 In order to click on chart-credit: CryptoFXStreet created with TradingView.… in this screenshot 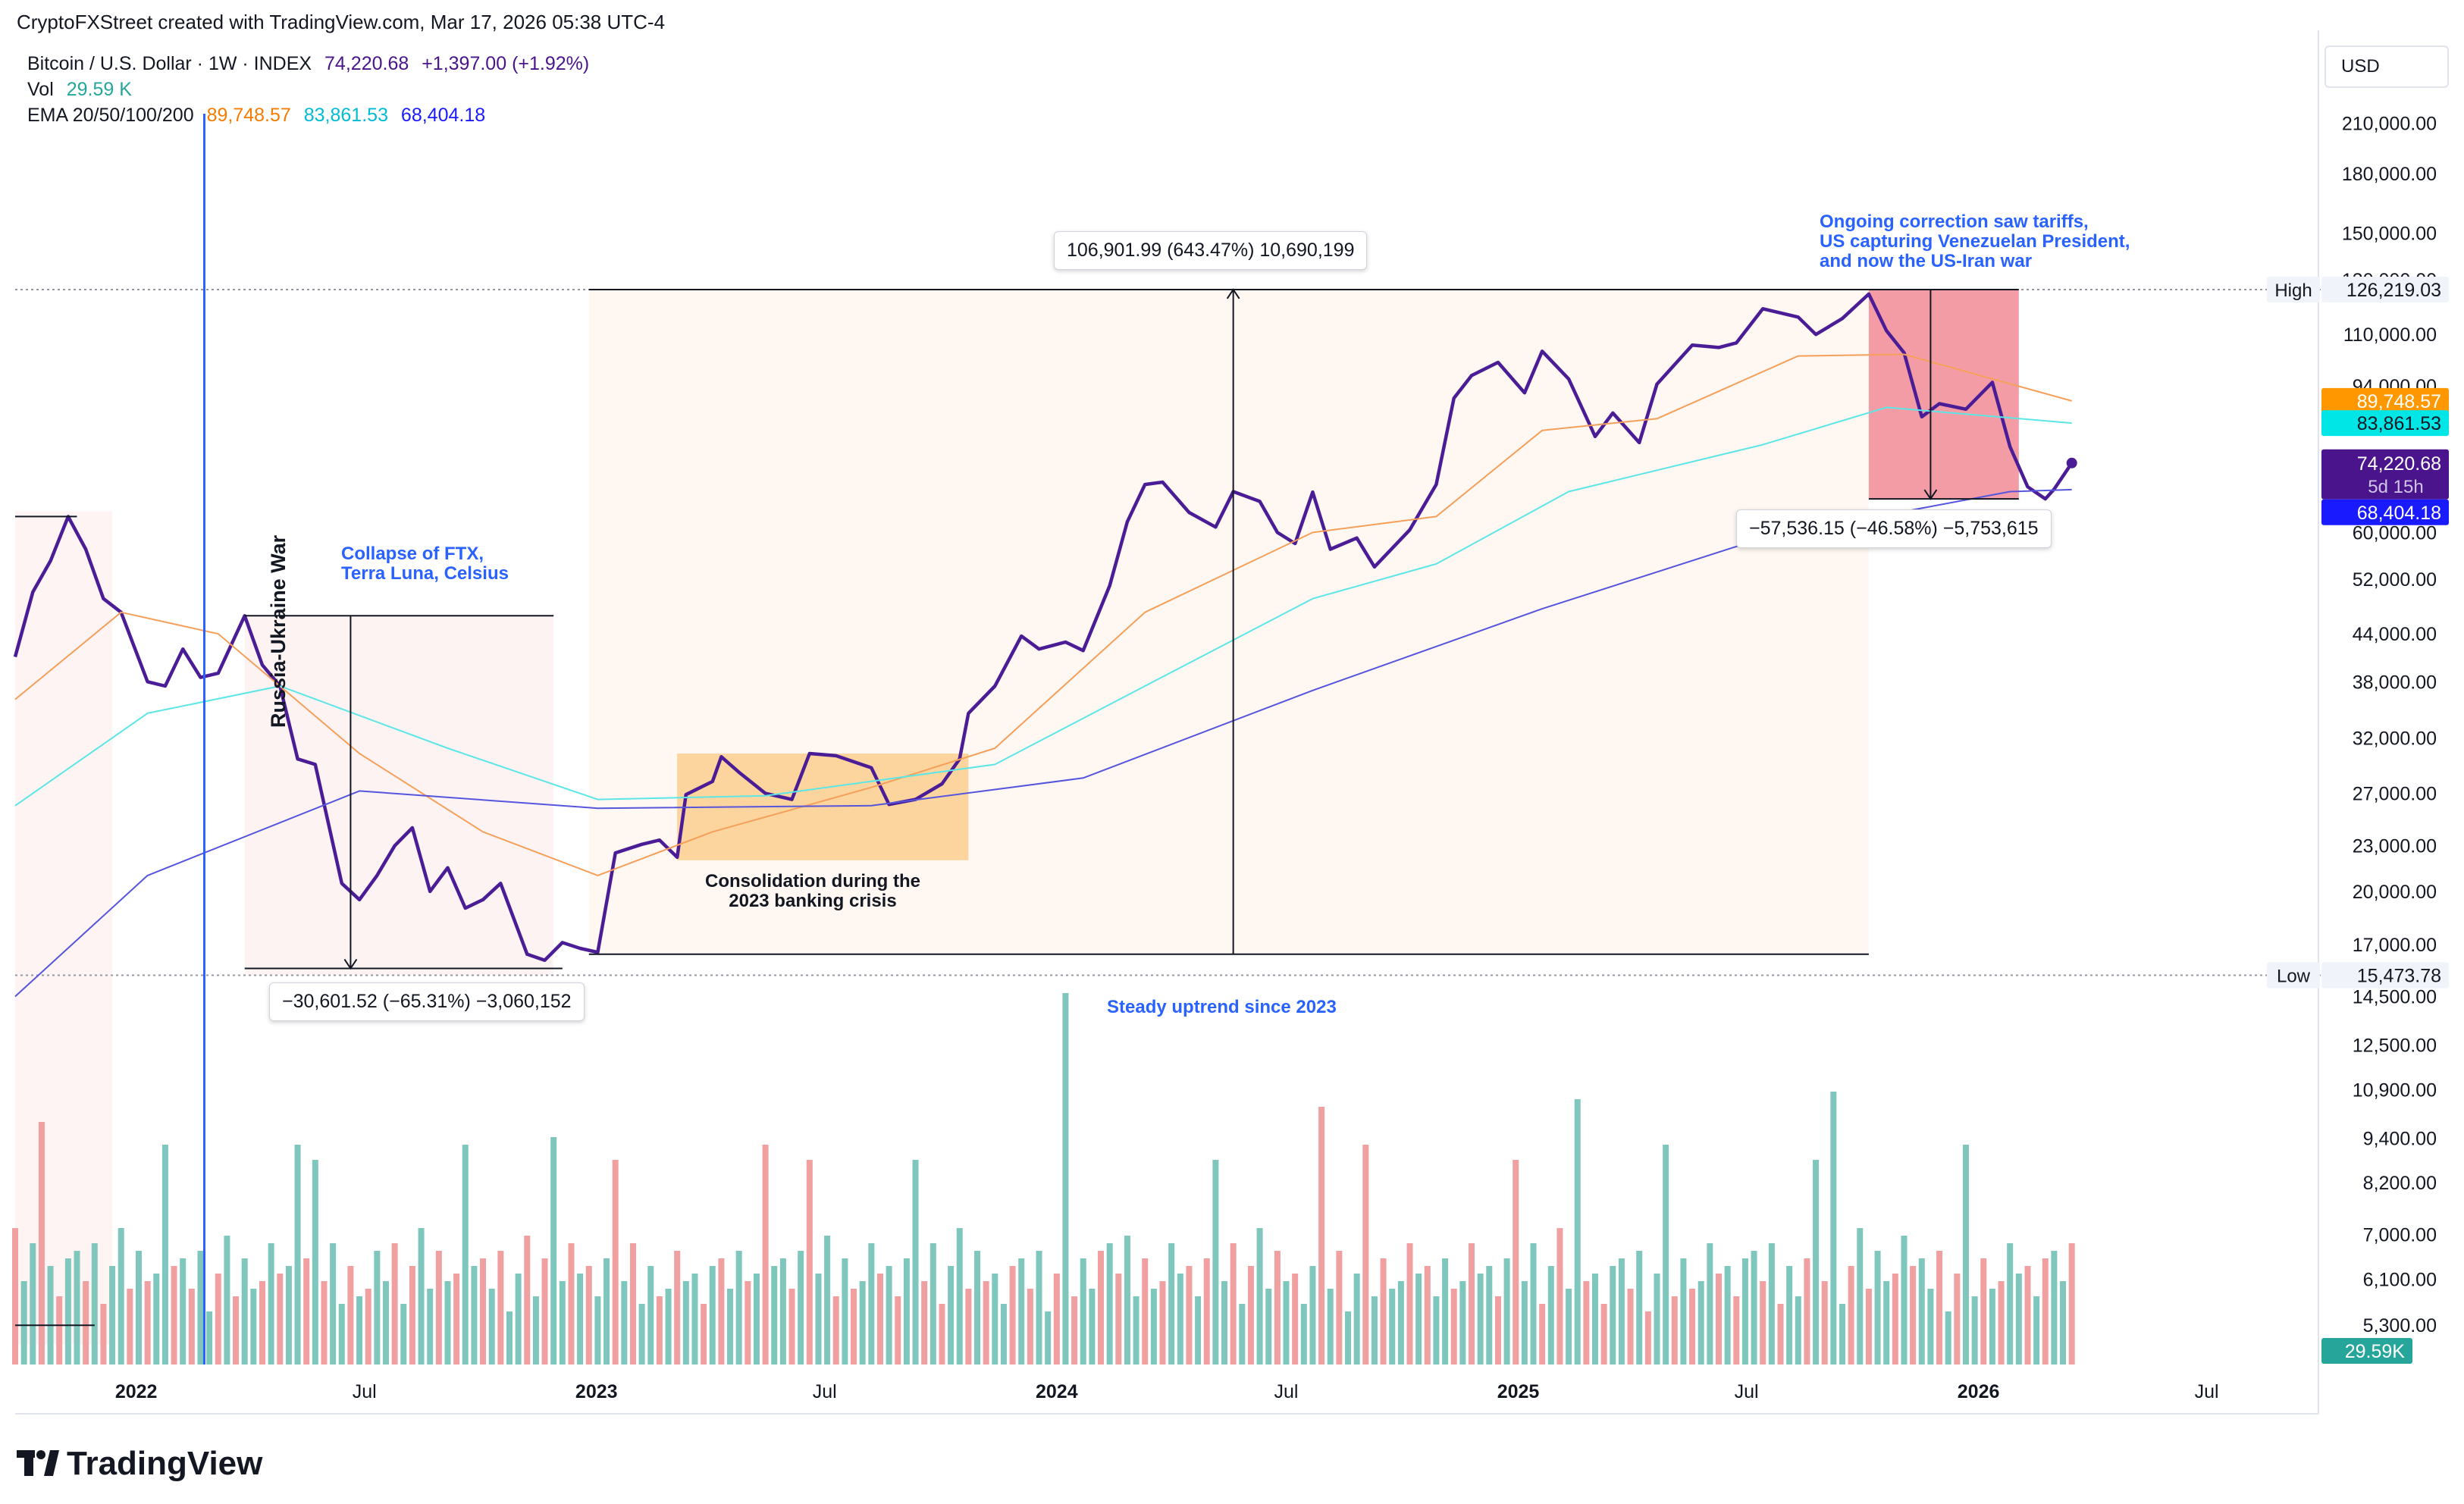, I will do `click(341, 22)`.